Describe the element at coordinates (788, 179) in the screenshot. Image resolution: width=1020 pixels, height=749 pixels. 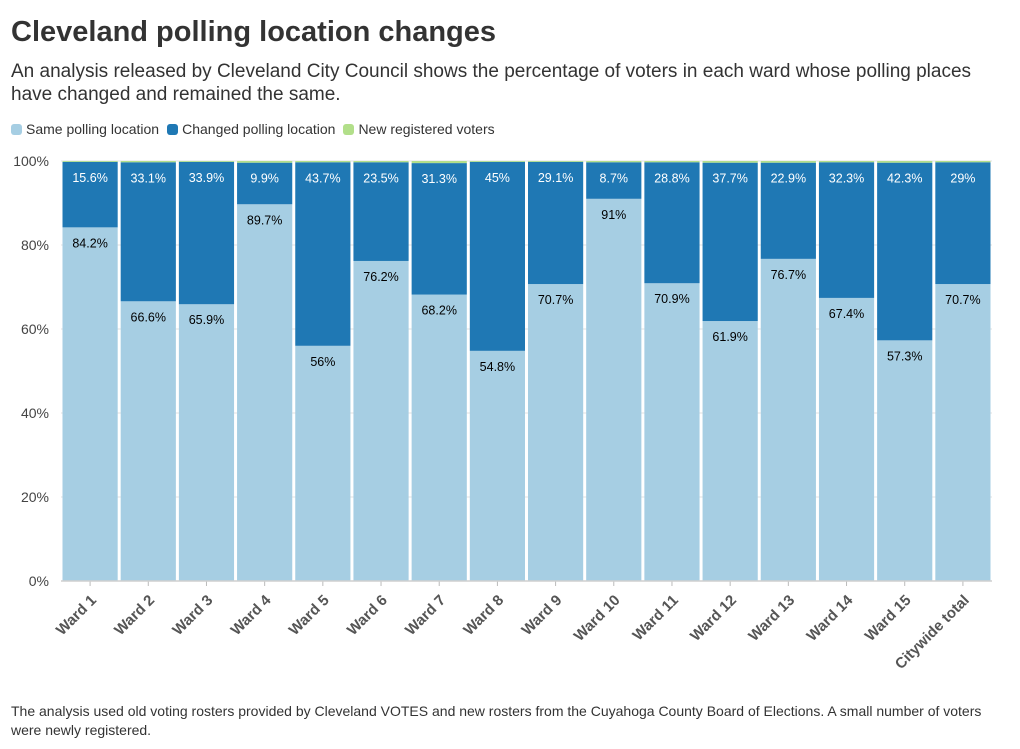
I see `data-label-changed-13: 22.9%` at that location.